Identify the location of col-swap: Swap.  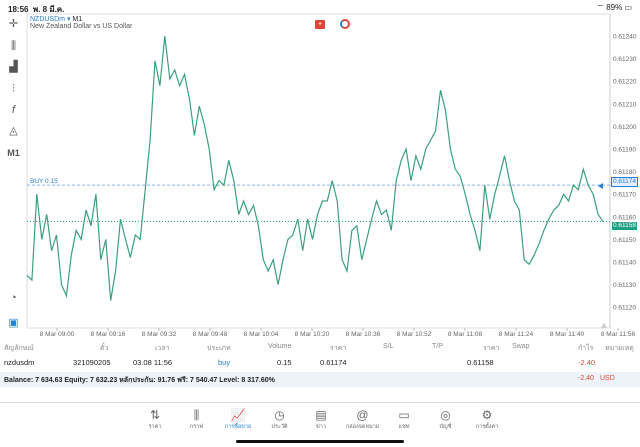
(521, 346).